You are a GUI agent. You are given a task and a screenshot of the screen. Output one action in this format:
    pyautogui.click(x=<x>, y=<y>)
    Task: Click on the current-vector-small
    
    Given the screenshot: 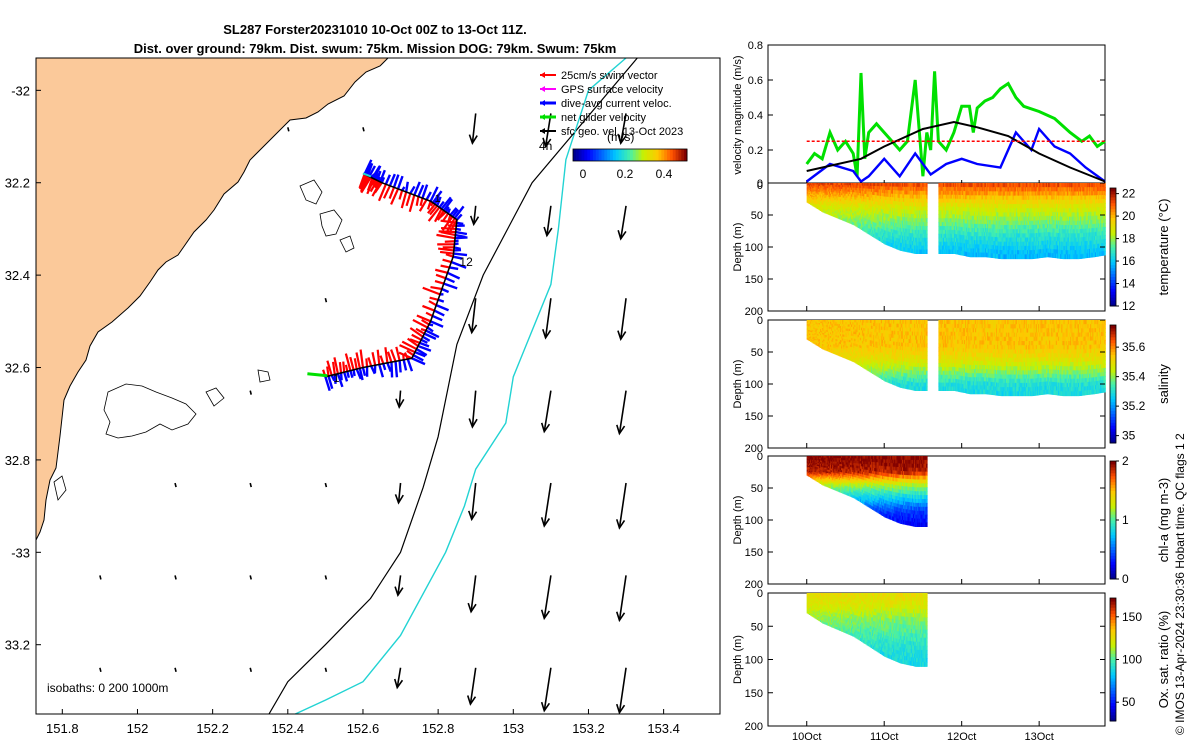 What is the action you would take?
    pyautogui.click(x=100, y=577)
    